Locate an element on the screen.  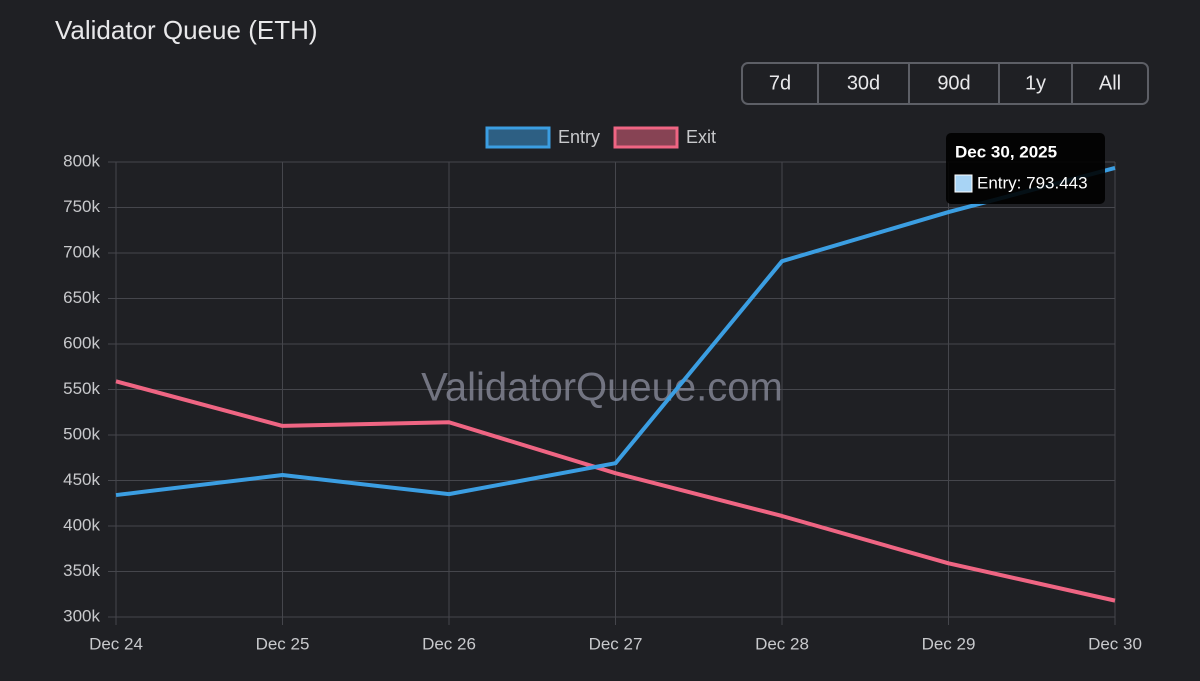
y-tick-label: 400k is located at coordinates (81, 524).